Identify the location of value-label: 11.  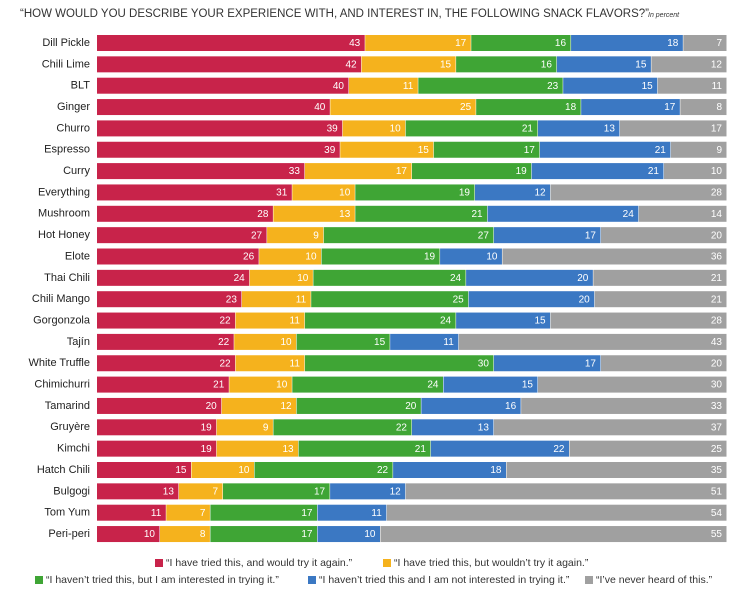
(717, 86).